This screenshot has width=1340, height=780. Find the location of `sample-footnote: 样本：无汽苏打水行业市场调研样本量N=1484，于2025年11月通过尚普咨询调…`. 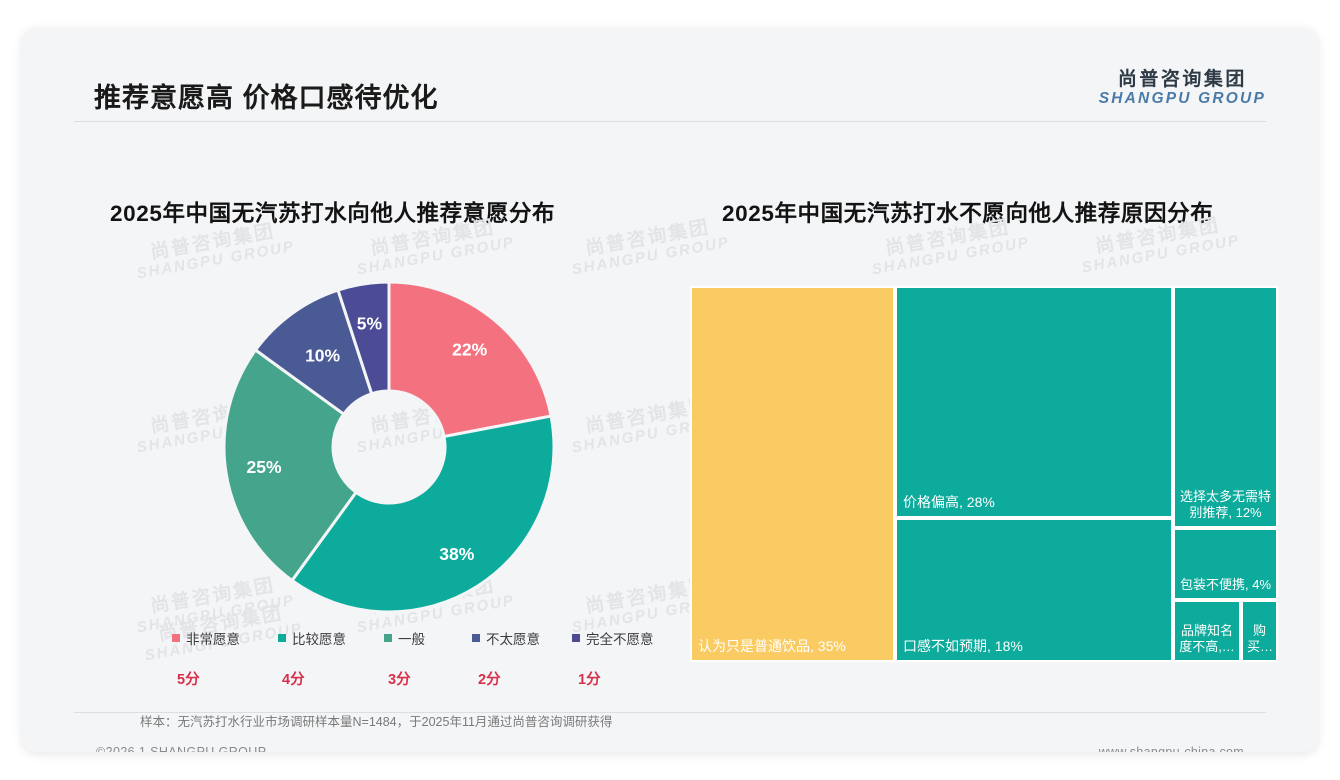

sample-footnote: 样本：无汽苏打水行业市场调研样本量N=1484，于2025年11月通过尚普咨询调… is located at coordinates (376, 722).